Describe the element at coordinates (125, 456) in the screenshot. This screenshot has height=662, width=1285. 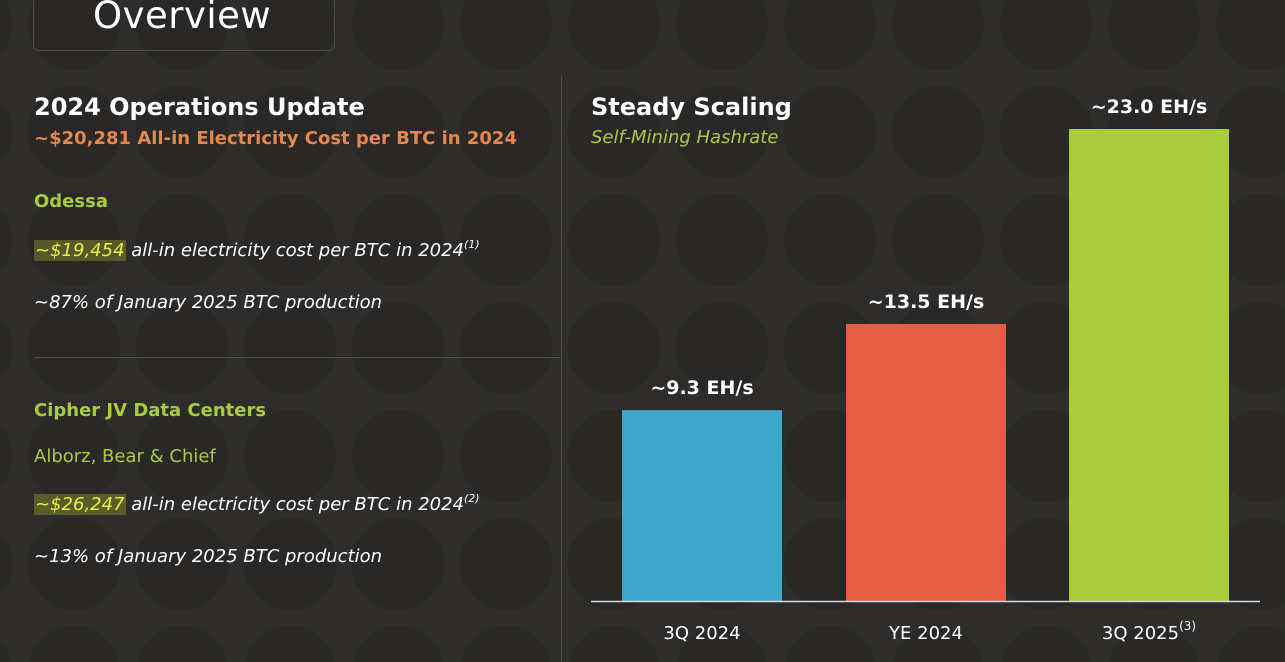
I see `jv-subtitle: Alborz, Bear & Chief` at that location.